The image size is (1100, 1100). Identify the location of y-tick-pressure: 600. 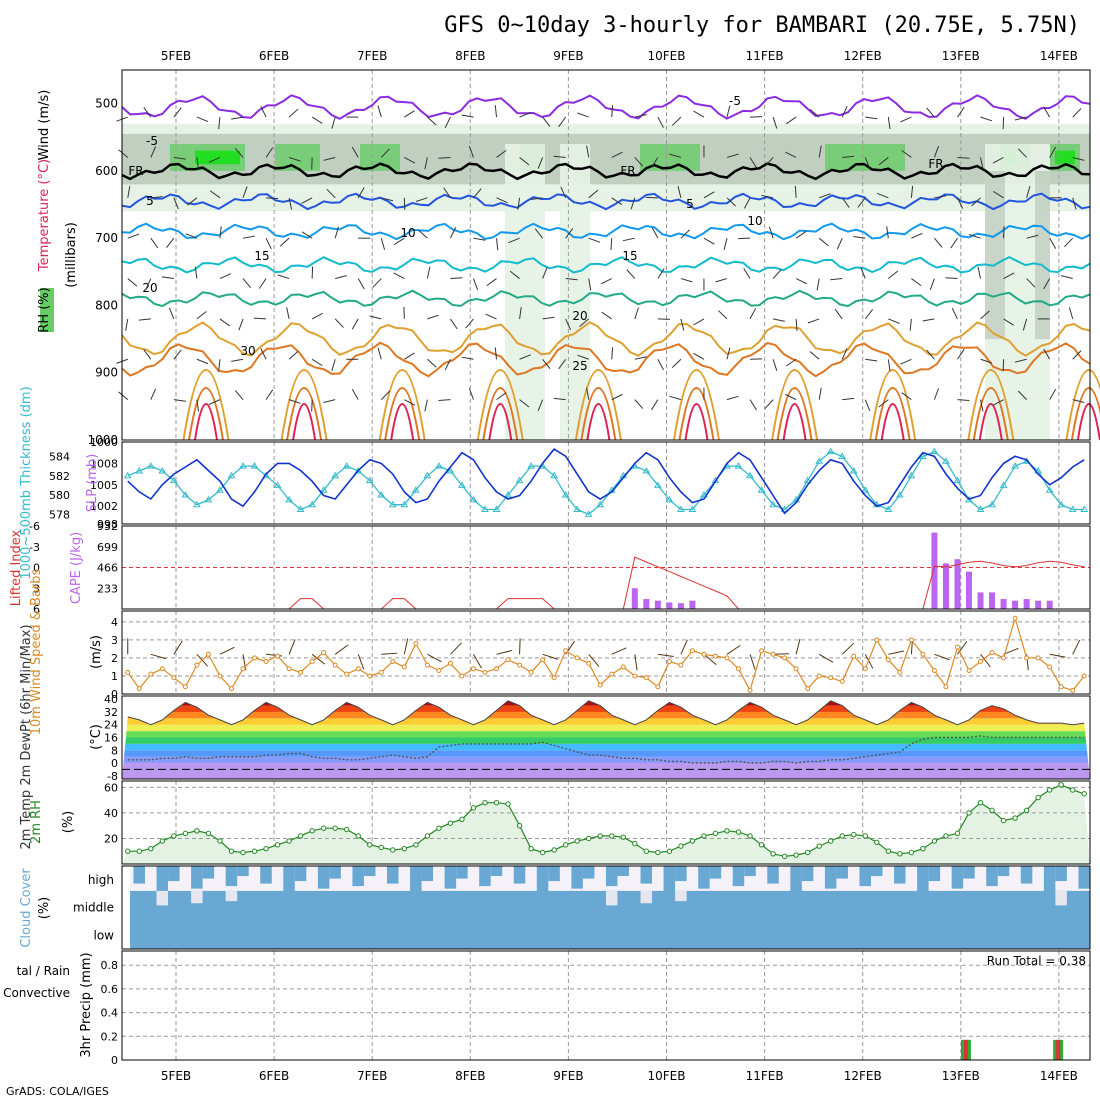
(106, 171).